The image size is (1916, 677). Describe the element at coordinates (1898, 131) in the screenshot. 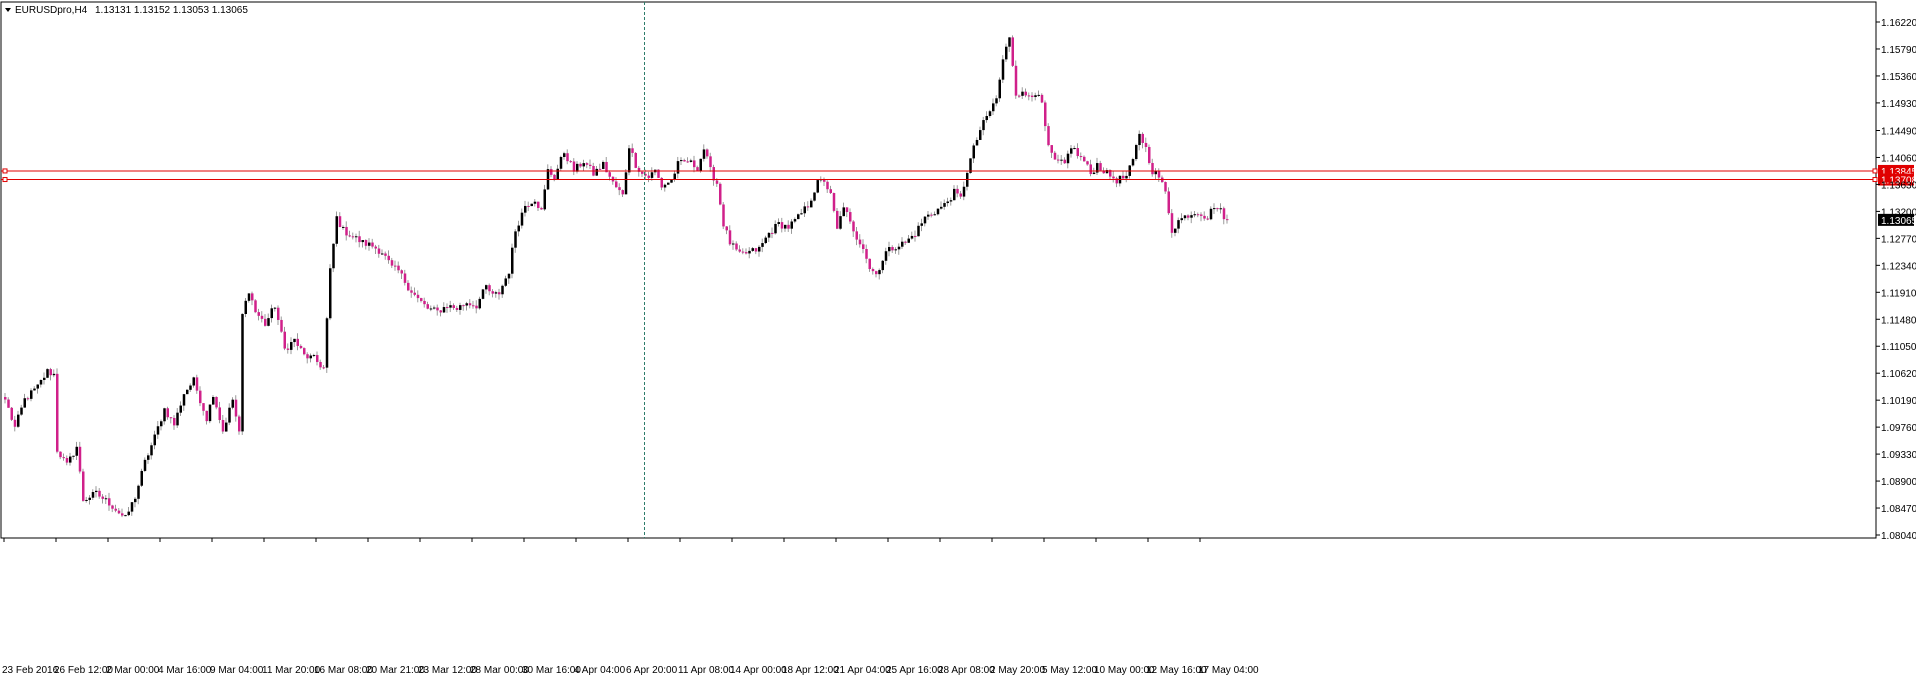

I see `y-tick-label: 1.14490` at that location.